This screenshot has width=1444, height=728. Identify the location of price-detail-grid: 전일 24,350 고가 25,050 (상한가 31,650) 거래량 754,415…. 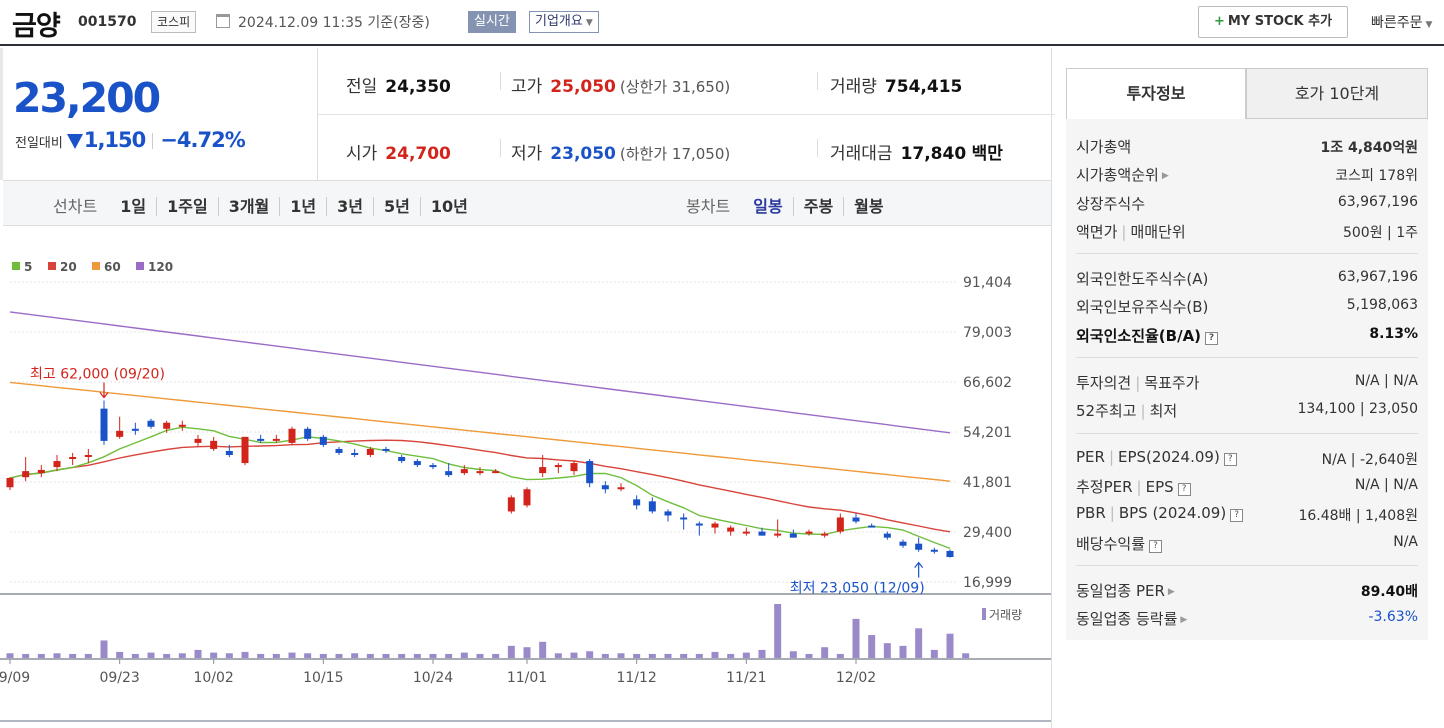
(686, 114).